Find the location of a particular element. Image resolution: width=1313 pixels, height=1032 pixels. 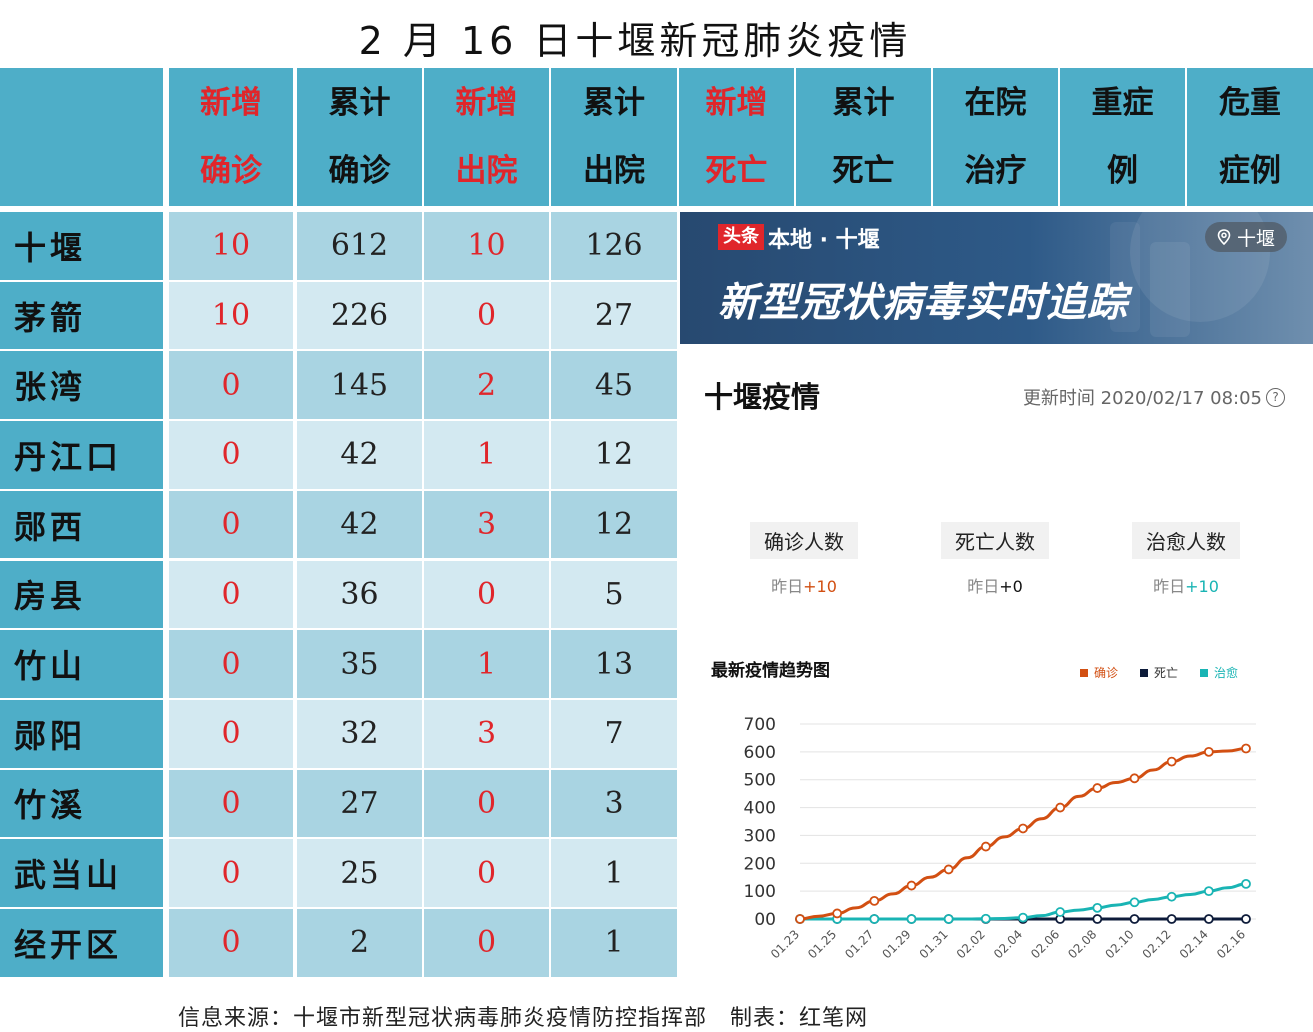

table-cell-total-confirmed: 35 is located at coordinates (359, 664).